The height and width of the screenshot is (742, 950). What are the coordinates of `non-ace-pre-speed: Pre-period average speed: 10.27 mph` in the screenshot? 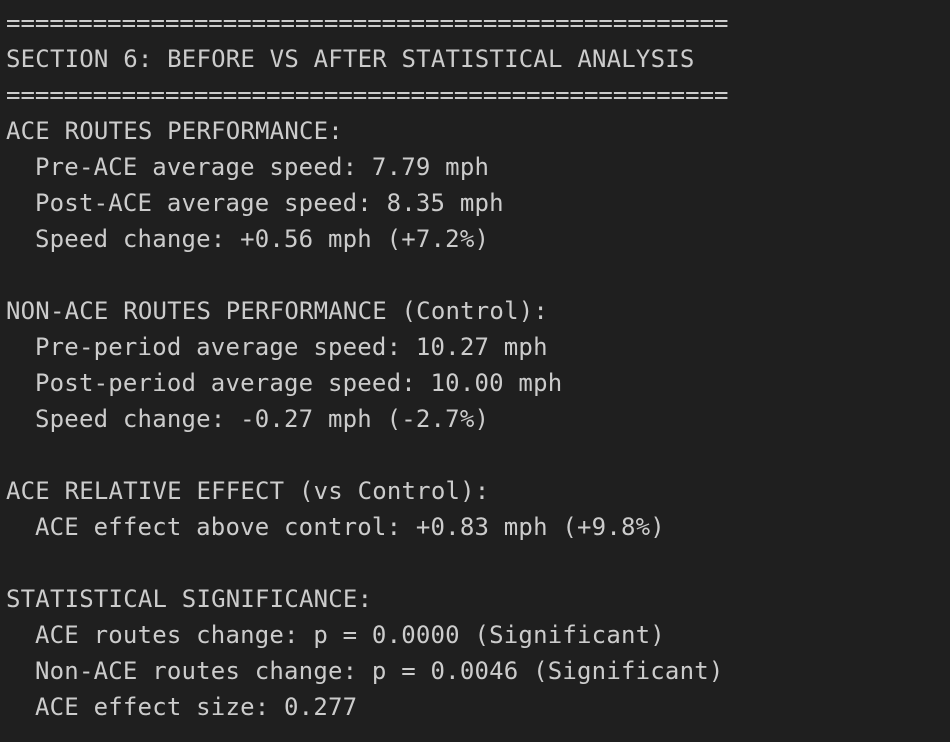 It's located at (291, 347).